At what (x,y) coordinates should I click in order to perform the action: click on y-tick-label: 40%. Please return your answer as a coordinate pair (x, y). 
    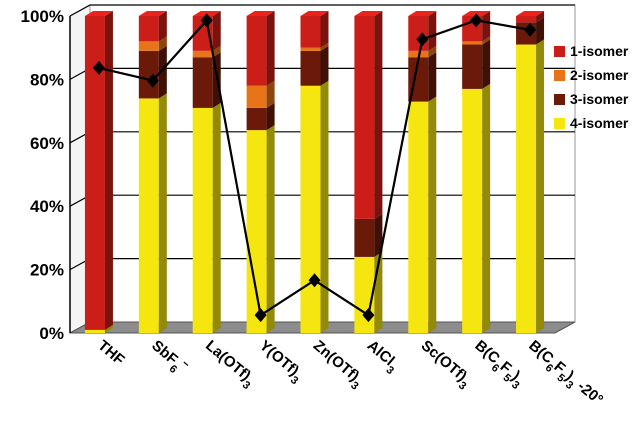
    Looking at the image, I should click on (47, 206).